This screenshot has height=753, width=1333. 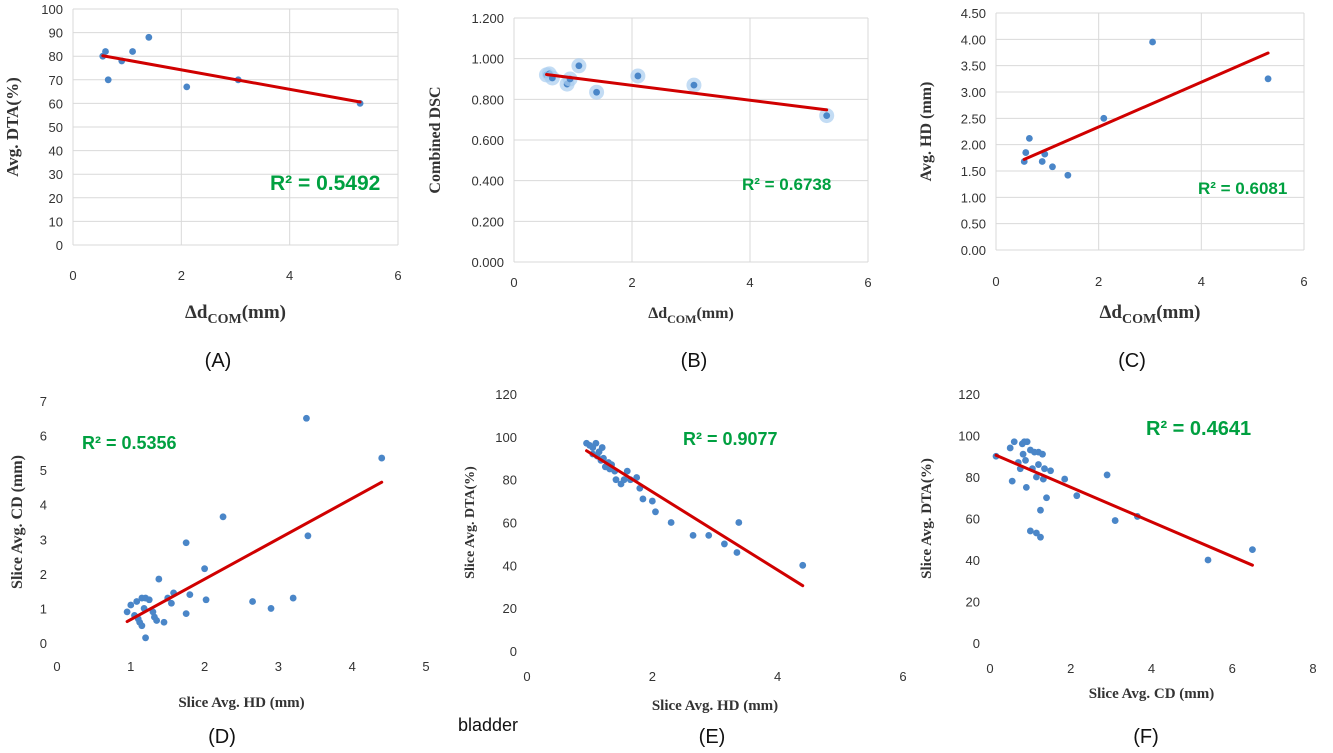 What do you see at coordinates (969, 394) in the screenshot?
I see `y-tick-label: 120` at bounding box center [969, 394].